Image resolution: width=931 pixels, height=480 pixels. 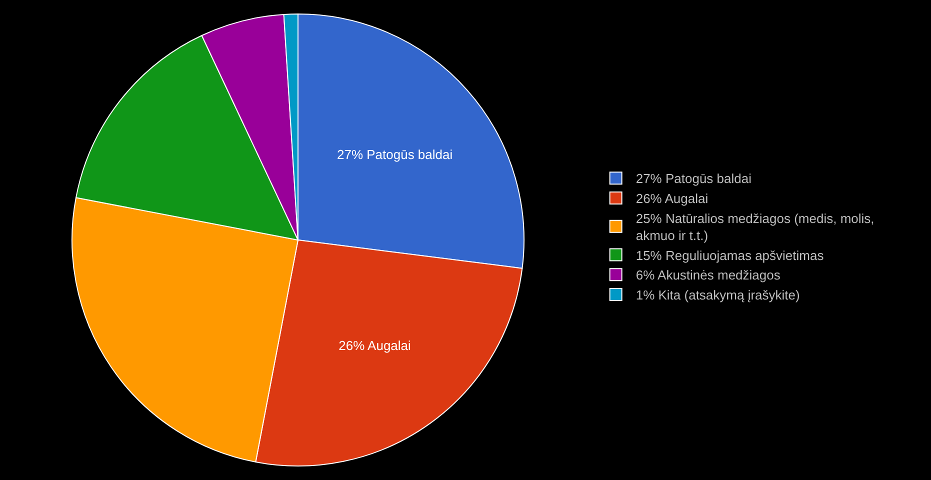 I want to click on legend-label: 27% Patogūs baldai, so click(x=694, y=178).